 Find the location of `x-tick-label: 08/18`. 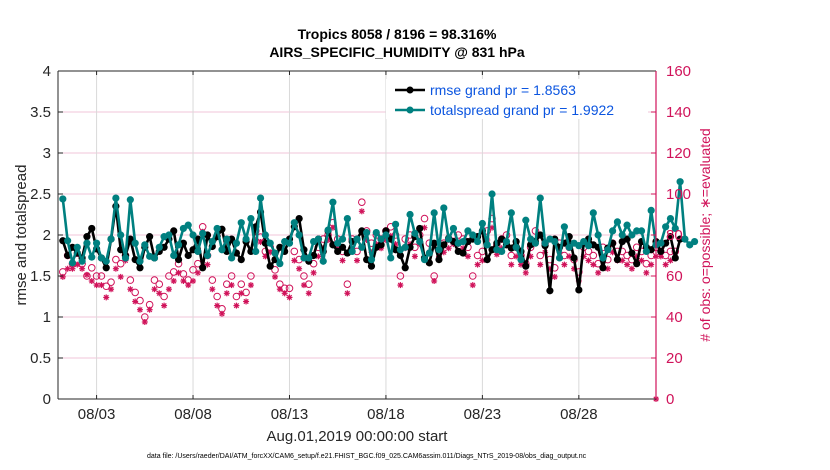

x-tick-label: 08/18 is located at coordinates (386, 414).